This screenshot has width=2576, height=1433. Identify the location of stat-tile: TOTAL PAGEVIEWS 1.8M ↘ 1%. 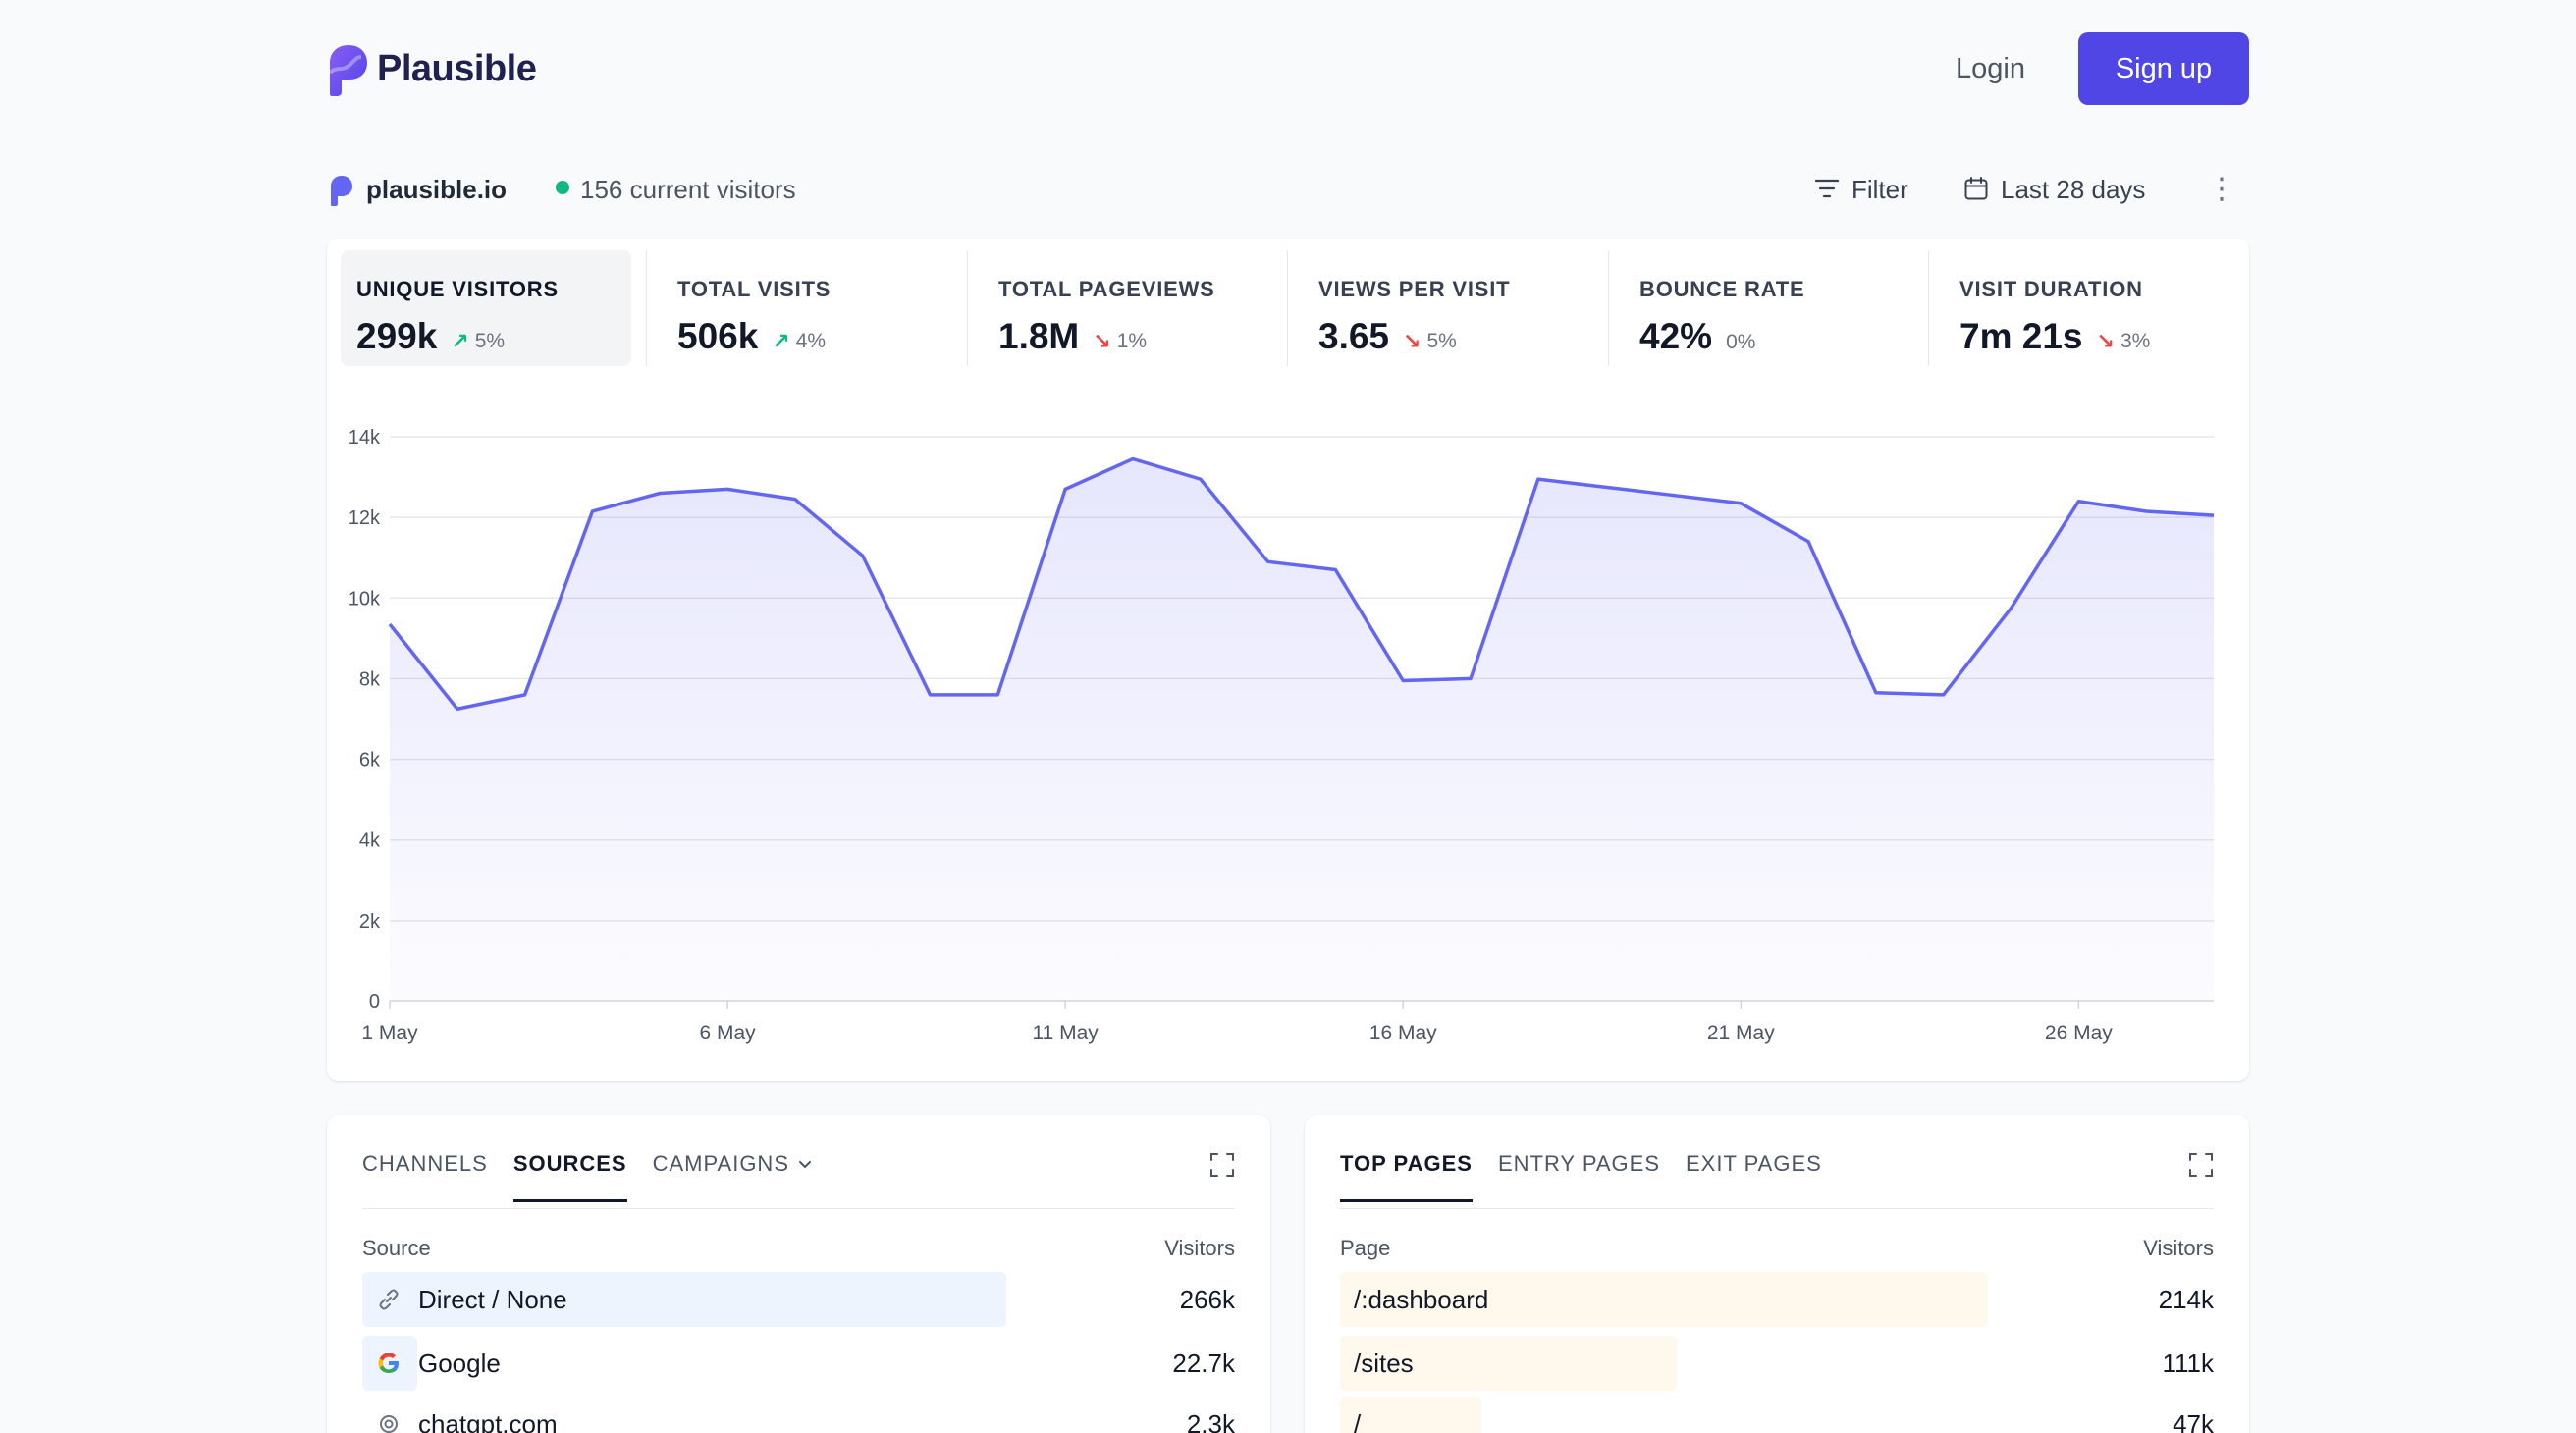
(1128, 308).